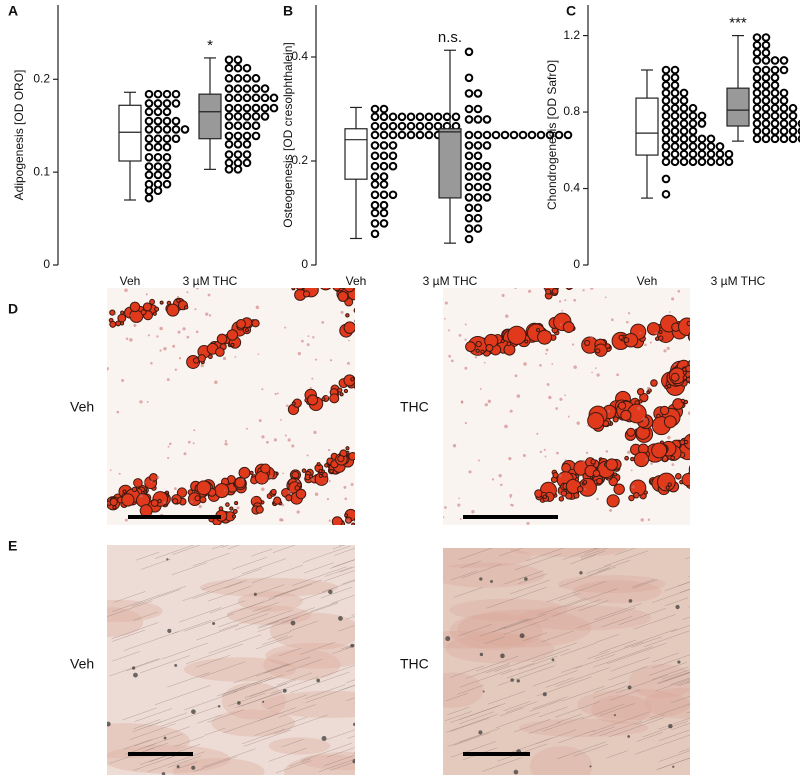 The width and height of the screenshot is (800, 777). What do you see at coordinates (647, 126) in the screenshot?
I see `box` at bounding box center [647, 126].